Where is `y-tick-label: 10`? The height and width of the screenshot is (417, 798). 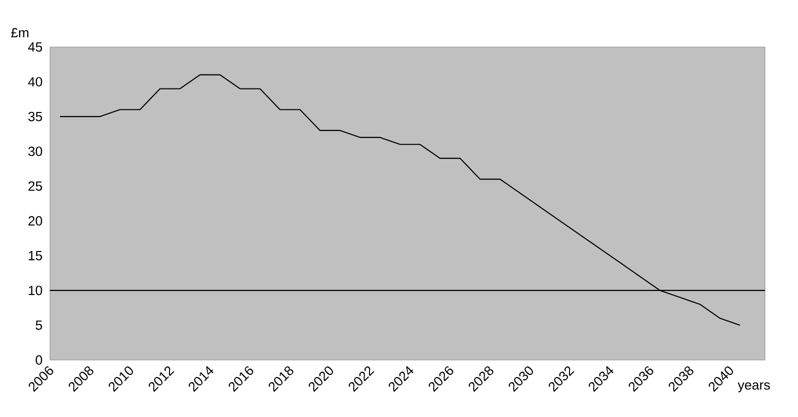 y-tick-label: 10 is located at coordinates (35, 291).